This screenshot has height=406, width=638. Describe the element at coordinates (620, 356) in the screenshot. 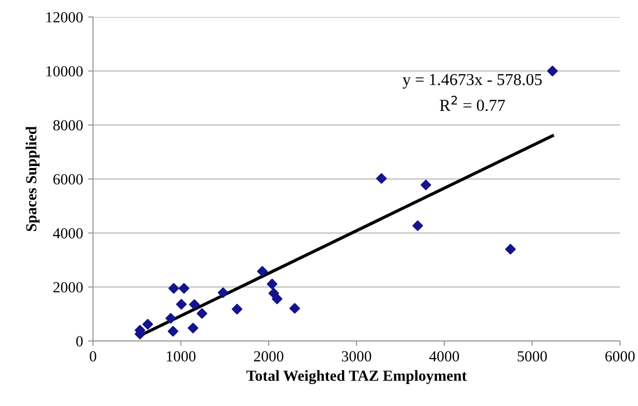

I see `x-tick-label: 6000` at that location.